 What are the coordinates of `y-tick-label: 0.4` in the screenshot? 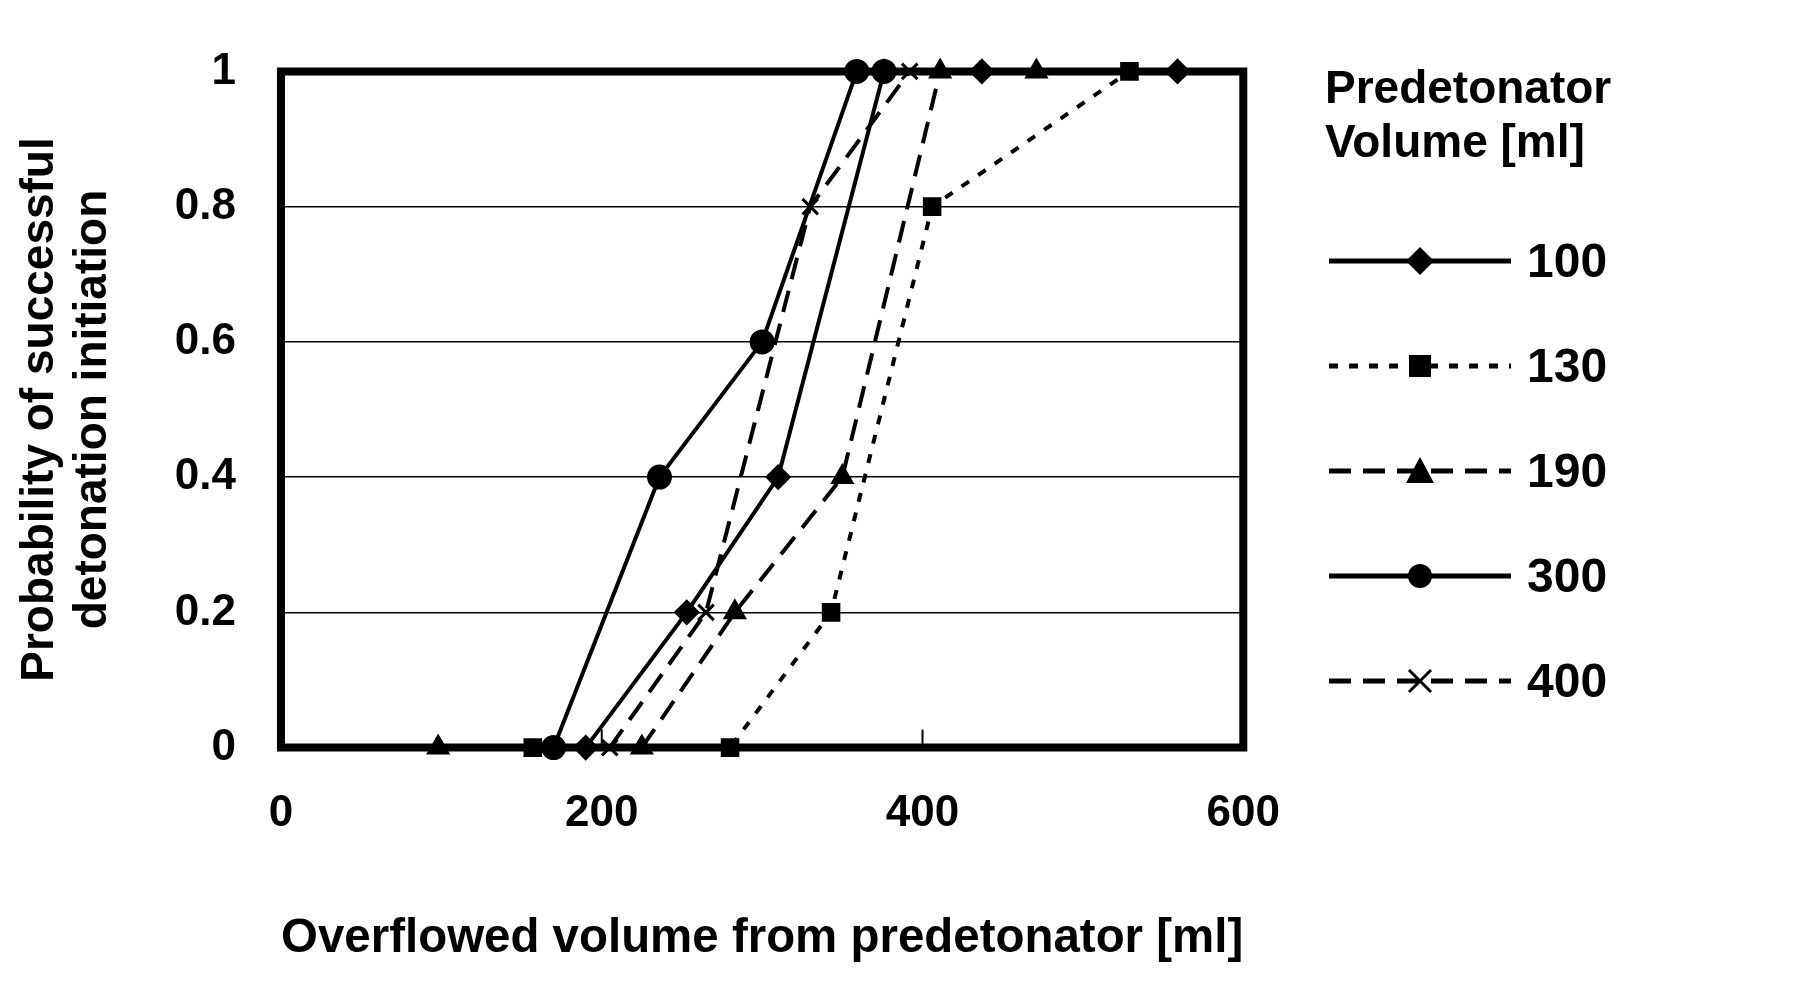 It's located at (205, 474).